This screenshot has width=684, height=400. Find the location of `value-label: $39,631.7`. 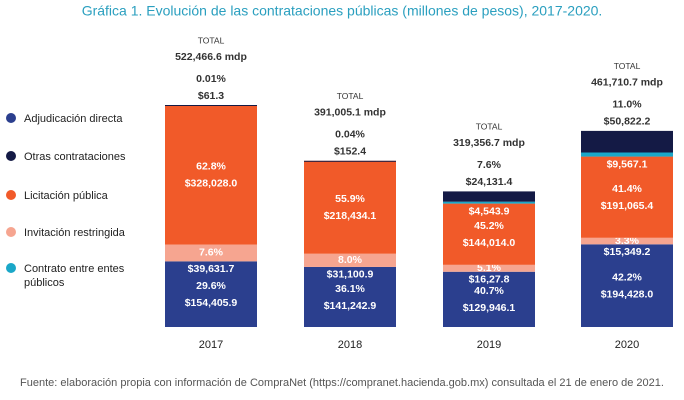

value-label: $39,631.7 is located at coordinates (211, 269).